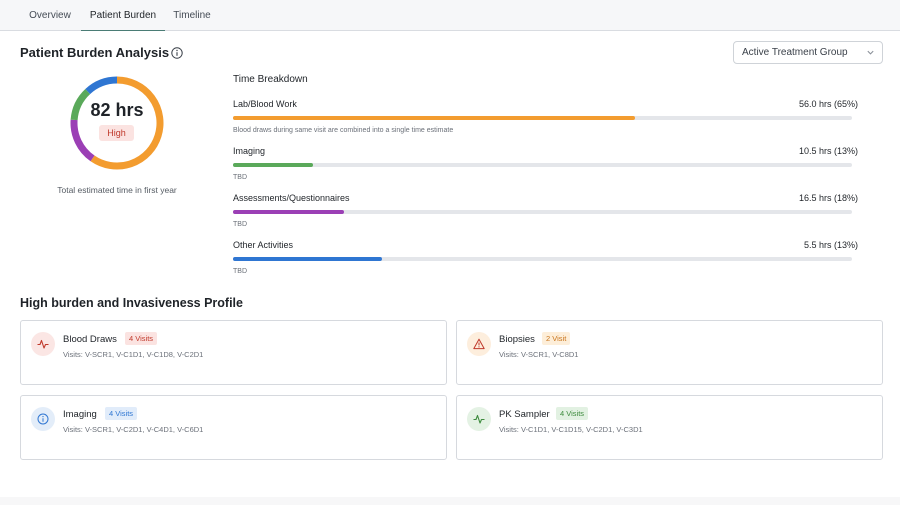 The image size is (900, 505). Describe the element at coordinates (80, 104) in the screenshot. I see `donut-segment-imaging` at that location.